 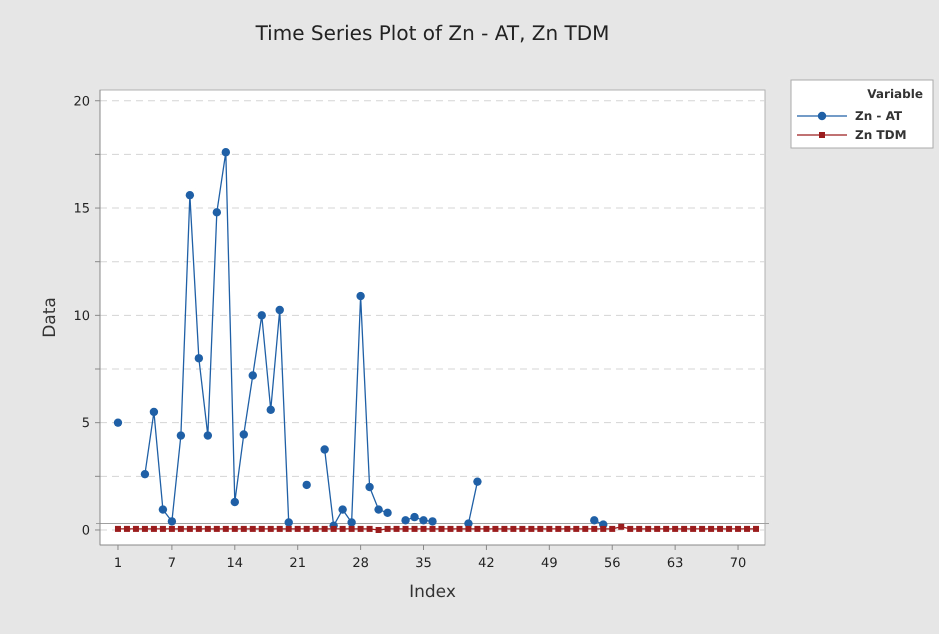 What do you see at coordinates (486, 563) in the screenshot?
I see `x-tick-label: 42` at bounding box center [486, 563].